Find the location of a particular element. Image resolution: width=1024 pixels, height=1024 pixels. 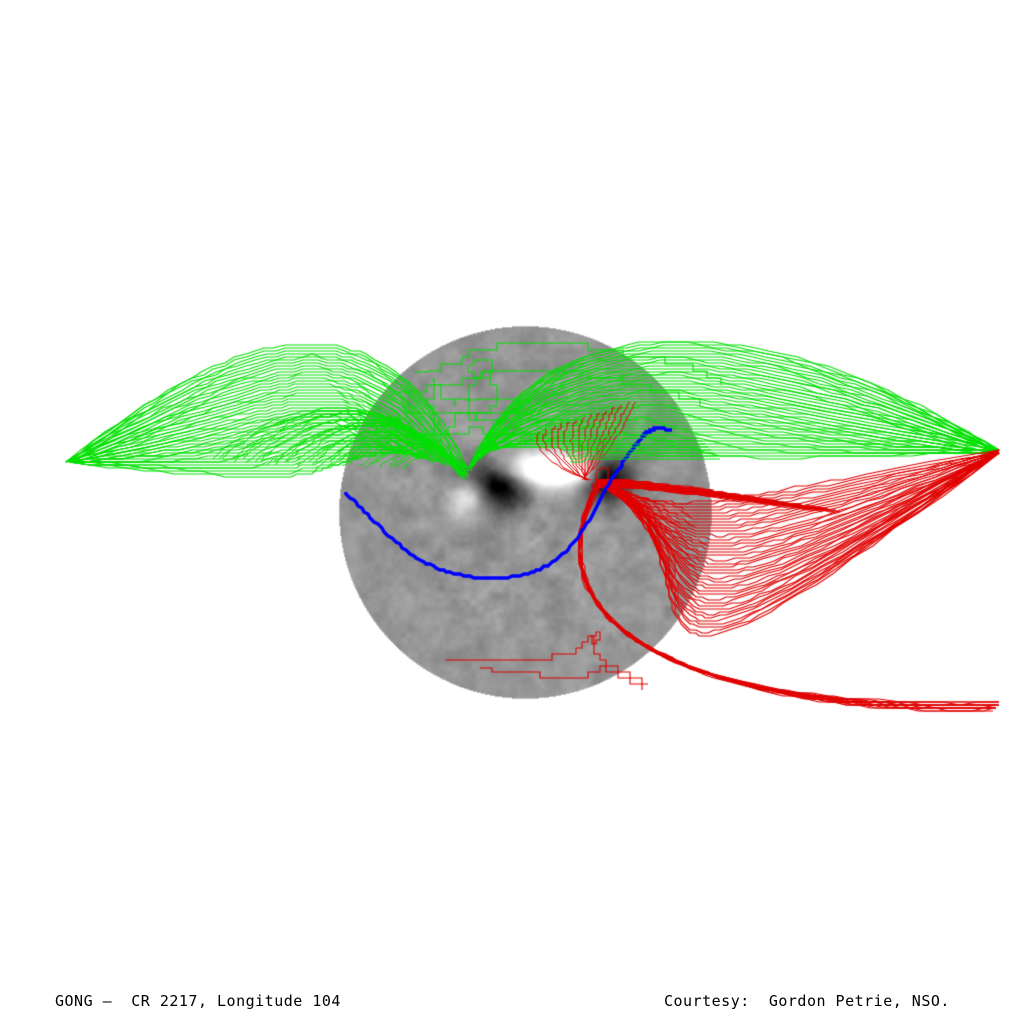

caption-credit: Courtesy: Gordon Petrie, NSO. is located at coordinates (807, 1001).